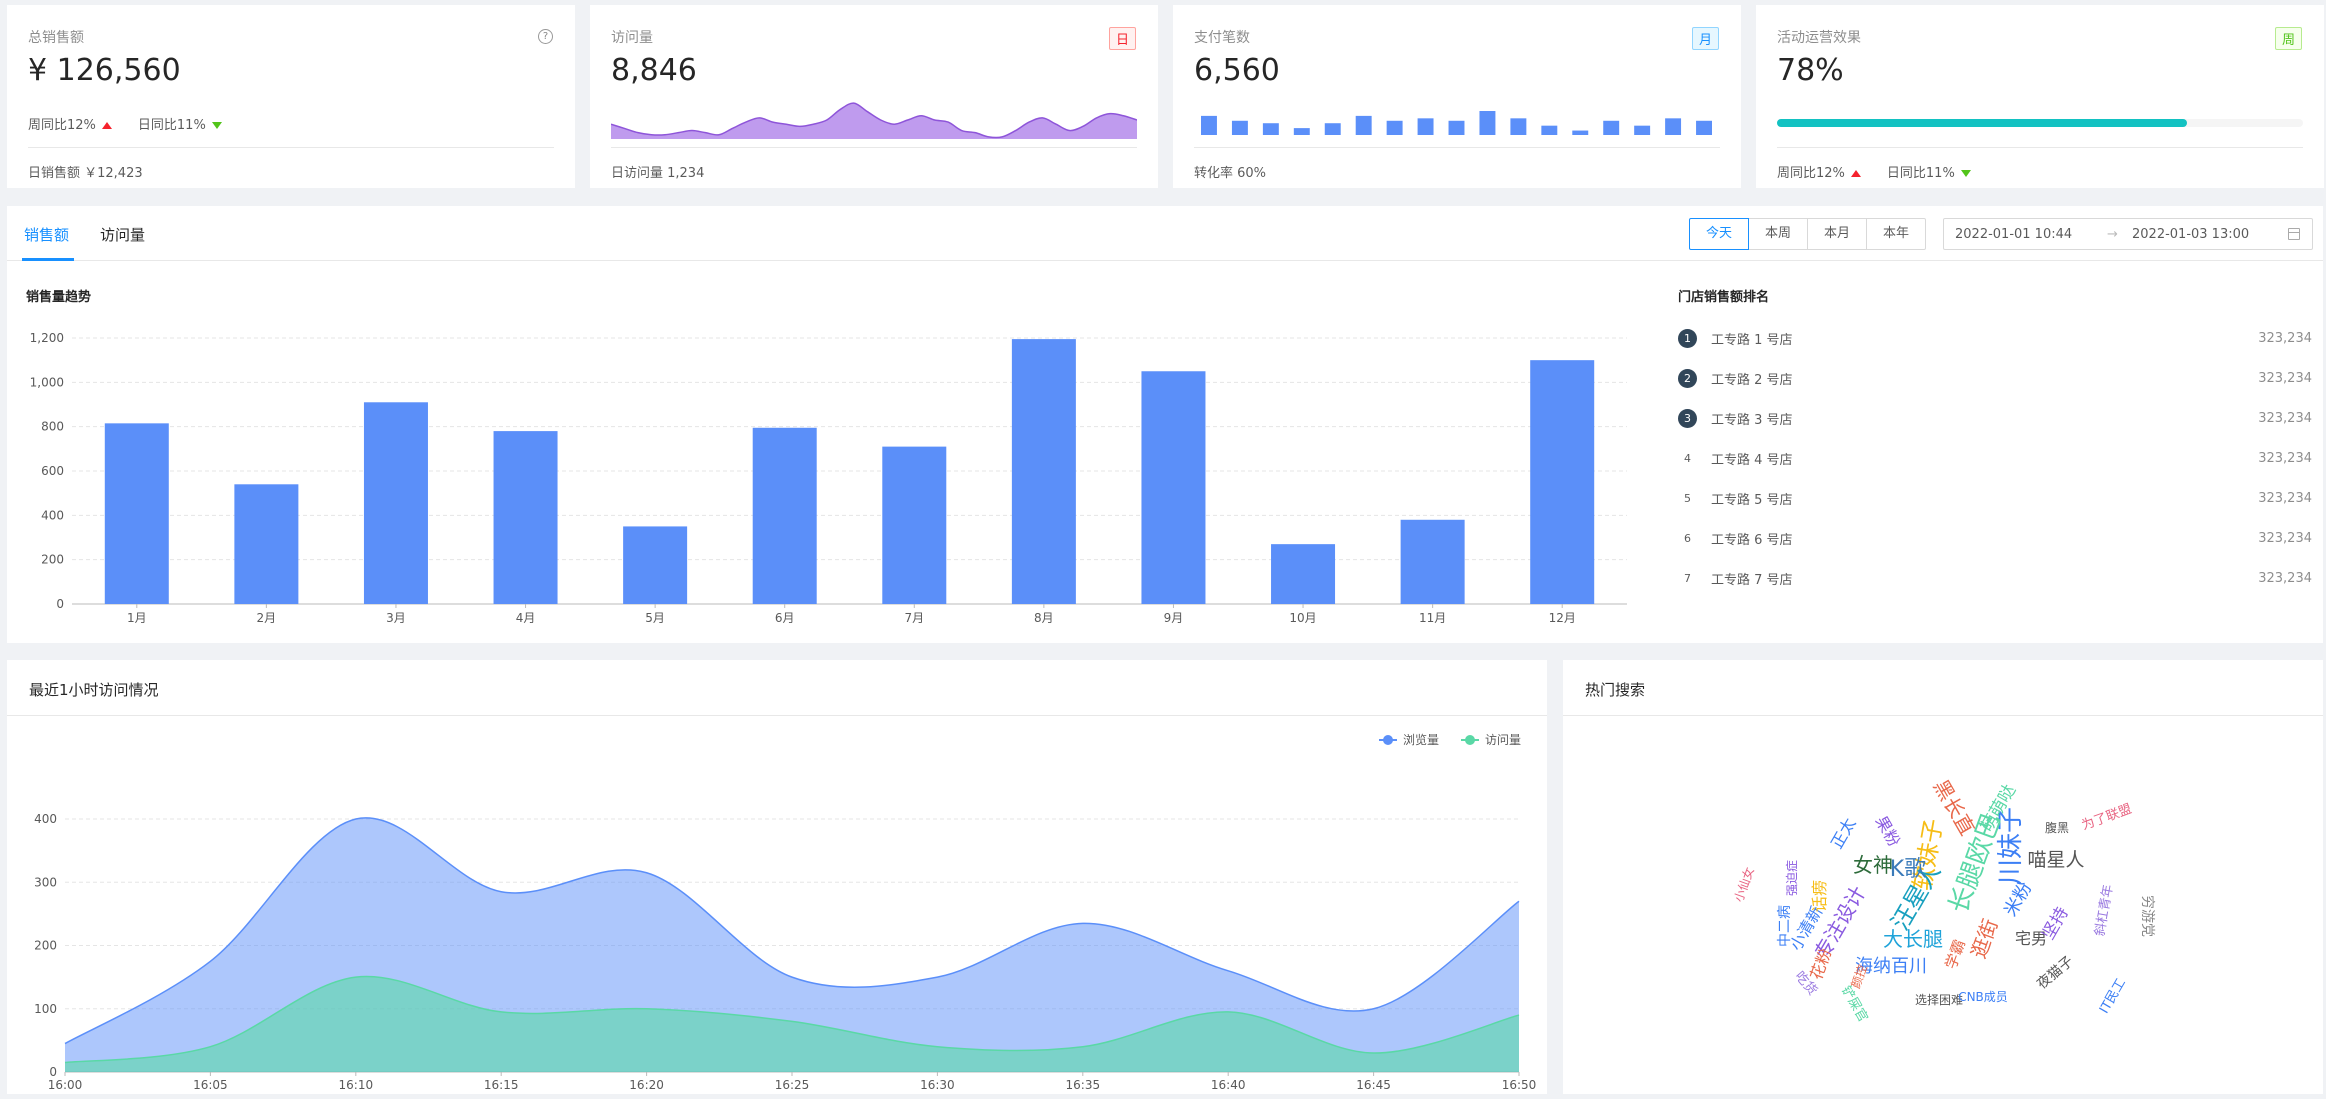 This screenshot has width=2326, height=1099. I want to click on line-series, so click(792, 931).